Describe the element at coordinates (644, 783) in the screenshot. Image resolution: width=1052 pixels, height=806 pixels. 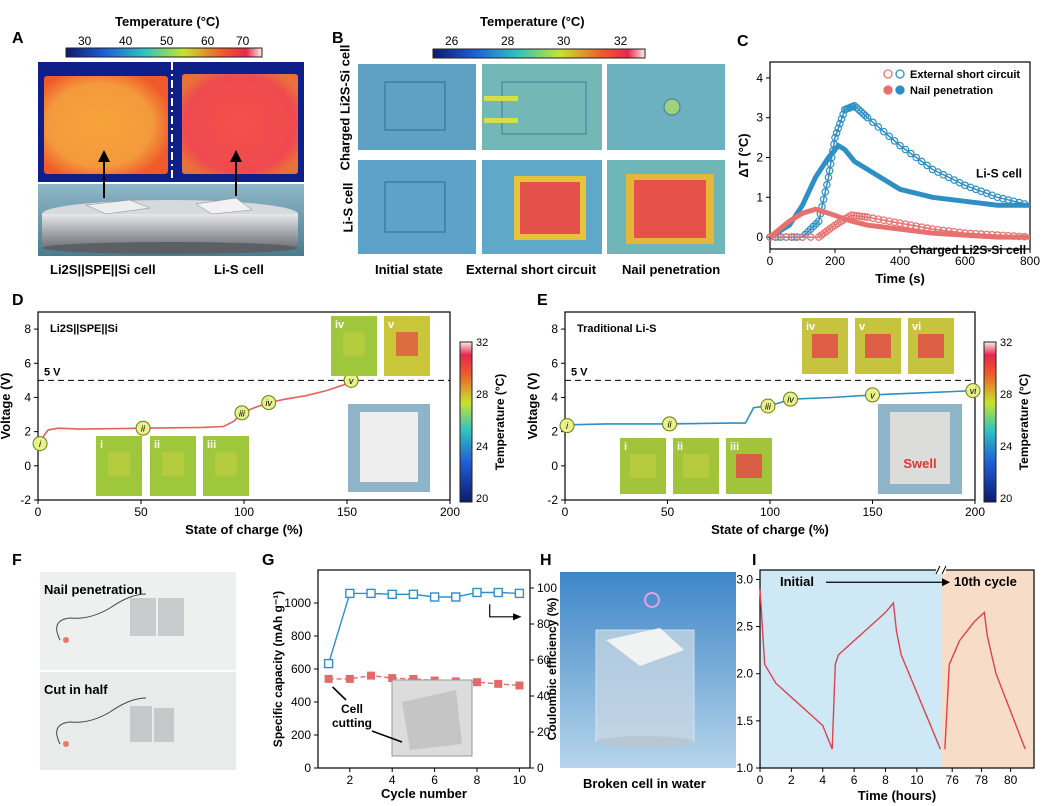
I see `panel-h-caption: Broken cell in water` at that location.